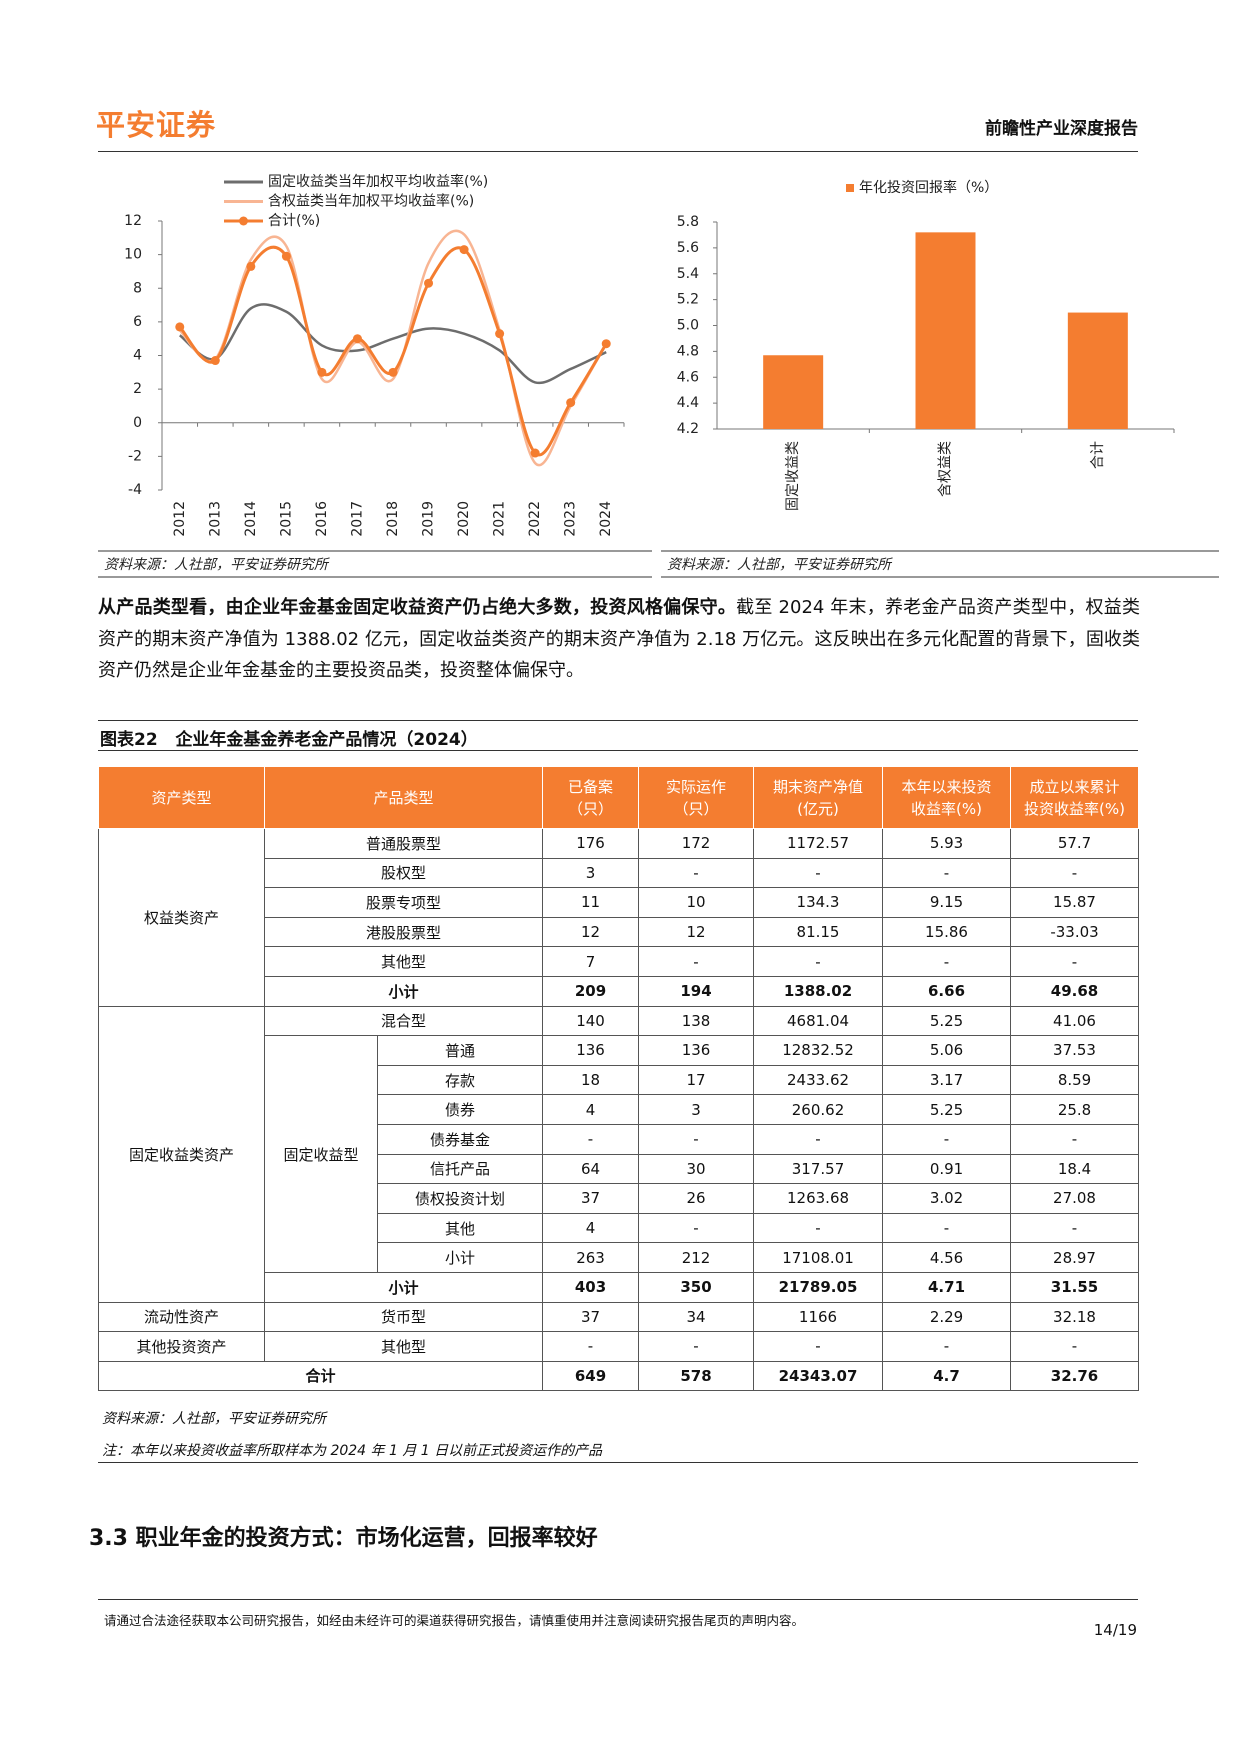 Image resolution: width=1241 pixels, height=1755 pixels. I want to click on paragraph-lead: 从产品类型看，由企业年金基金固定收益资产仍占绝大多数，投资风格偏保守。, so click(417, 607).